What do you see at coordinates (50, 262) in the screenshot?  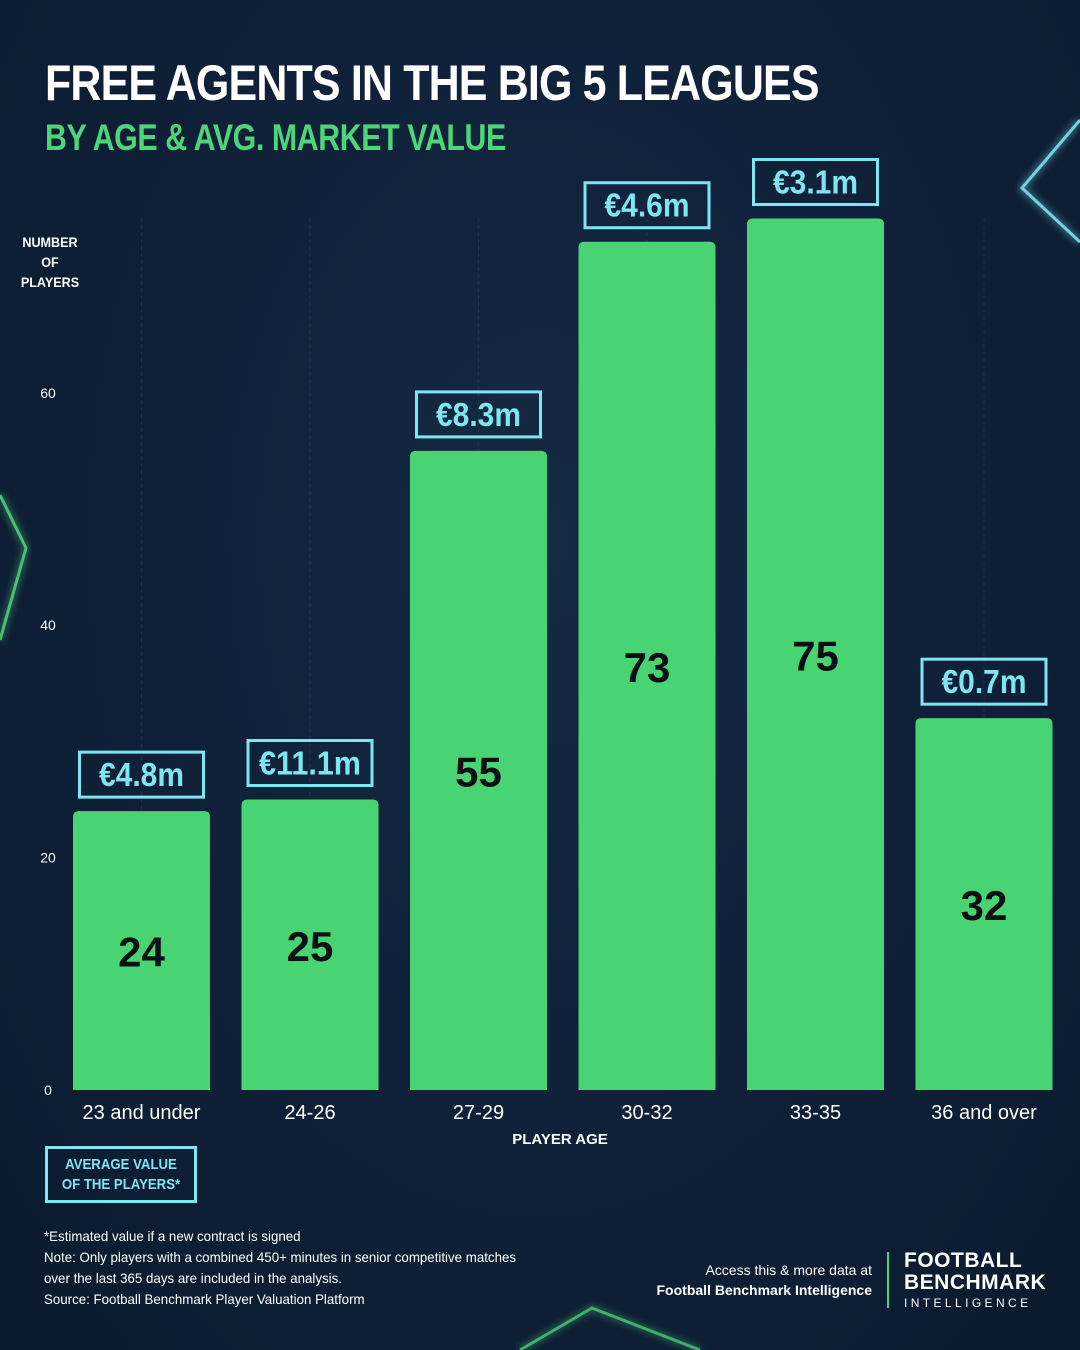 I see `y-axis-label: NUMBER OF PLAYERS` at bounding box center [50, 262].